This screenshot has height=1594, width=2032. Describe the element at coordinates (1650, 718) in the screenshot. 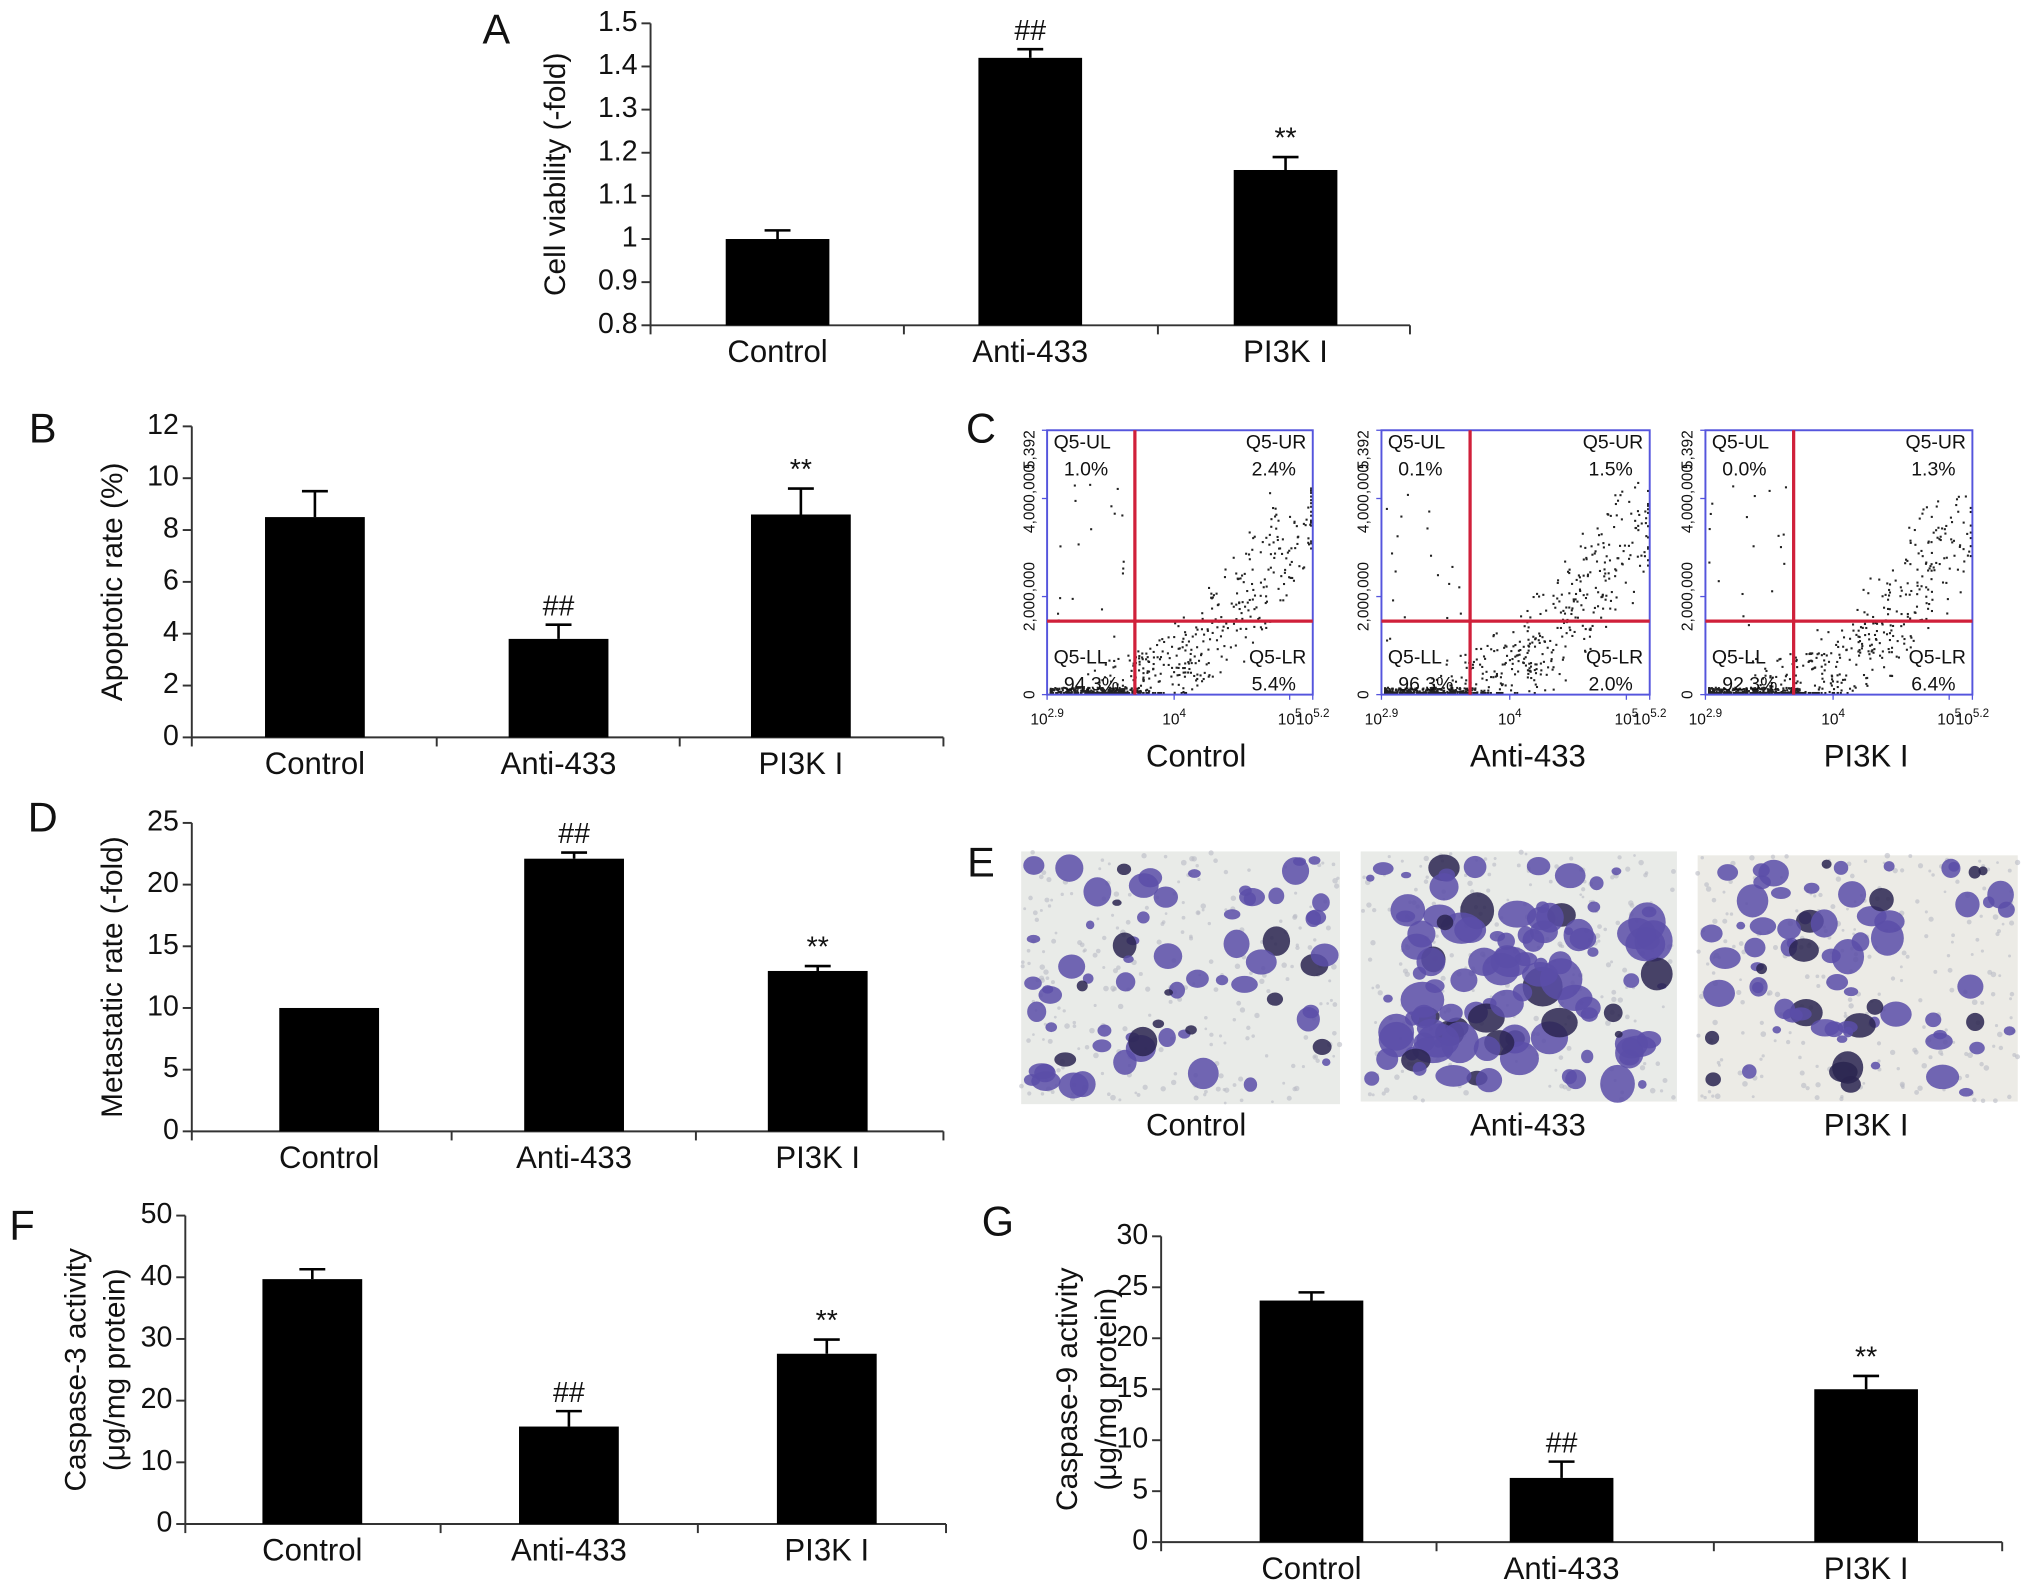

I see `x-tick-label: 105.2` at that location.